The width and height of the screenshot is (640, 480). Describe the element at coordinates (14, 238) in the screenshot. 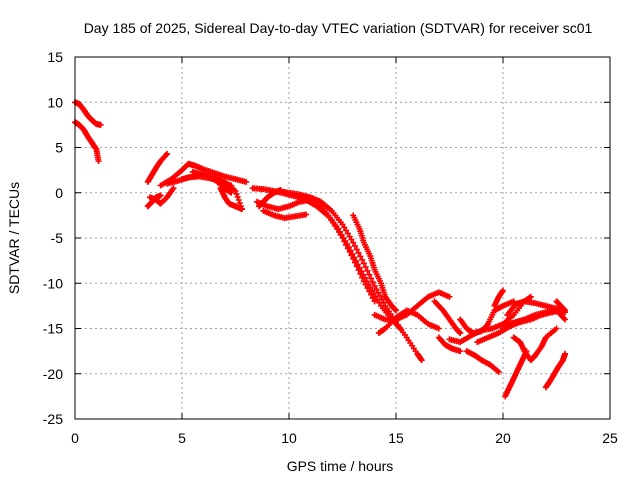

I see `y-axis-label: SDTVAR / TECUs` at that location.